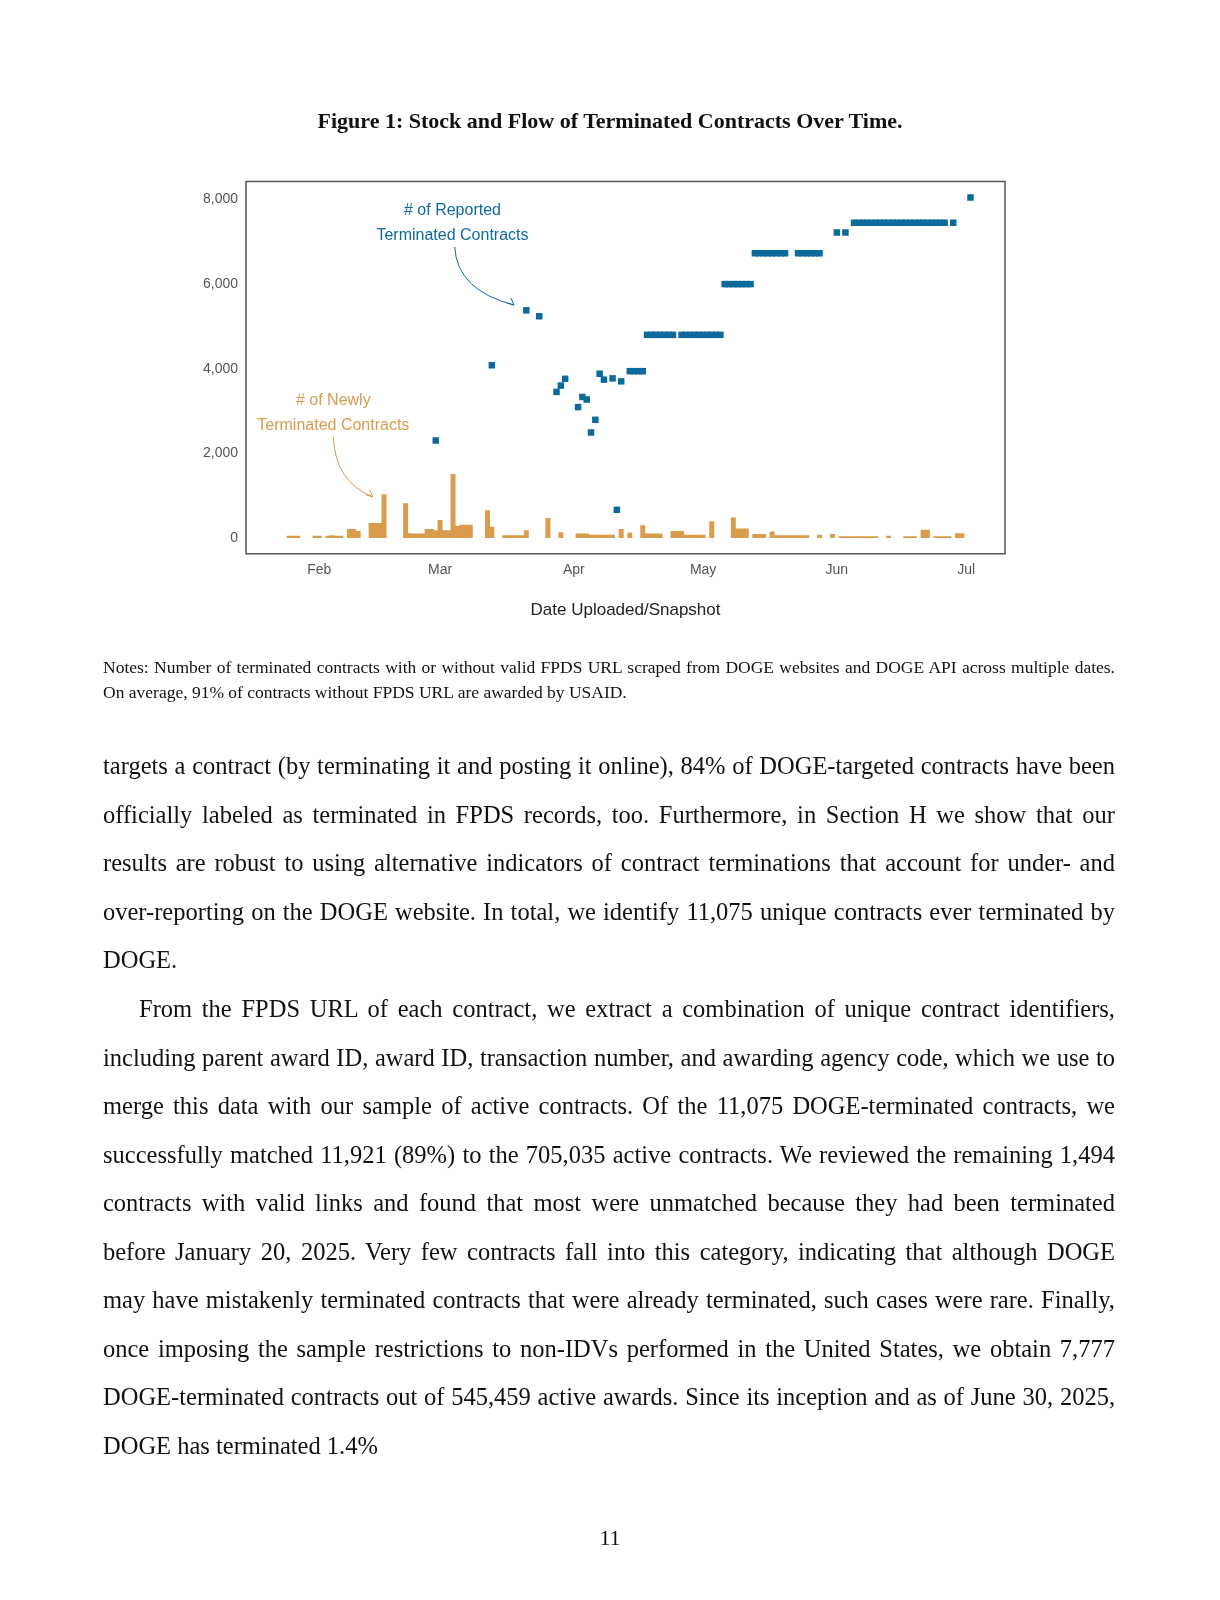  I want to click on x-tick-label: Feb, so click(319, 569).